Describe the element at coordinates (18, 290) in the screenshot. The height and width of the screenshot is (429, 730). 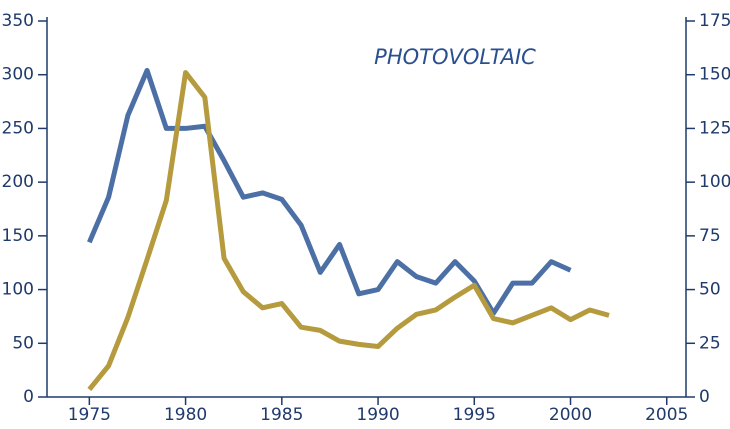
I see `y-tick-label: 100` at that location.